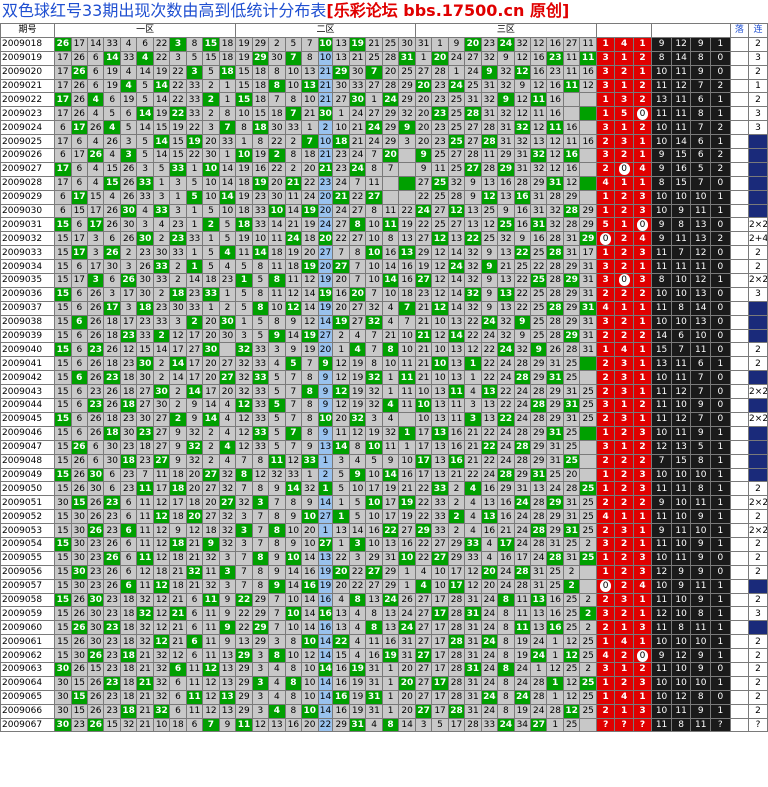 This screenshot has width=768, height=787. I want to click on zone1-cell: 30, so click(145, 239).